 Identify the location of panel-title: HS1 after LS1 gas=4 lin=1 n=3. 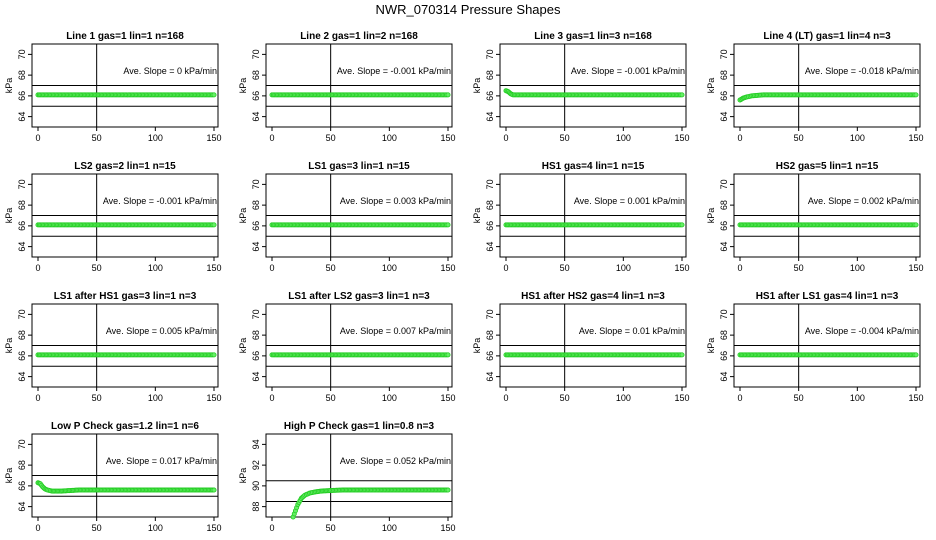
(827, 296).